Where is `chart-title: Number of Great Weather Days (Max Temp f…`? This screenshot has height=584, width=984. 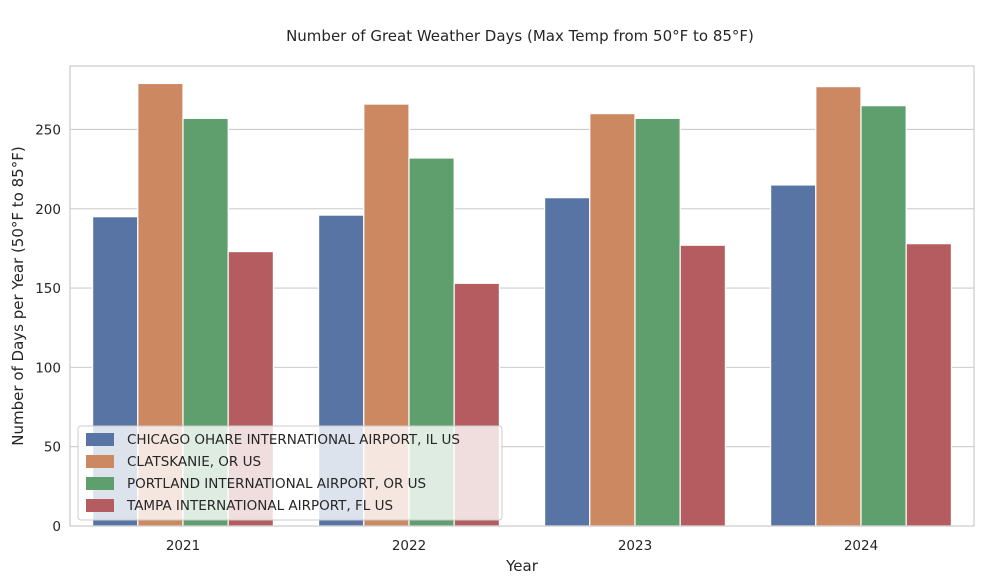
chart-title: Number of Great Weather Days (Max Temp f… is located at coordinates (520, 36).